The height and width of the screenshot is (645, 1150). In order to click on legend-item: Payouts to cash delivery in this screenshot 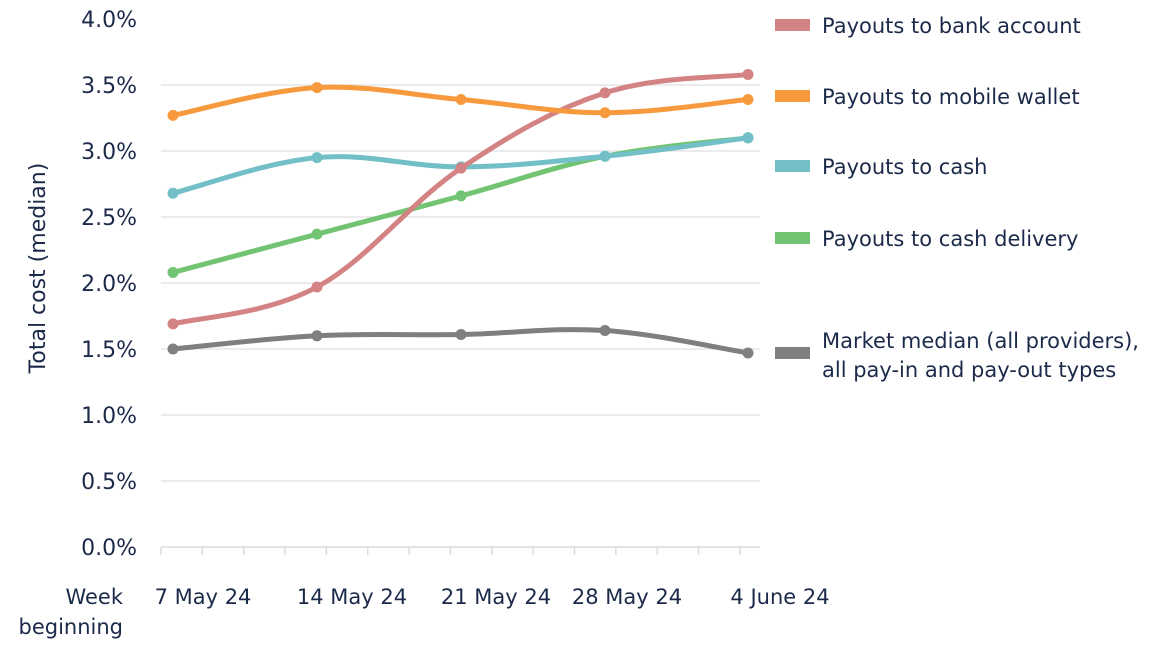, I will do `click(926, 239)`.